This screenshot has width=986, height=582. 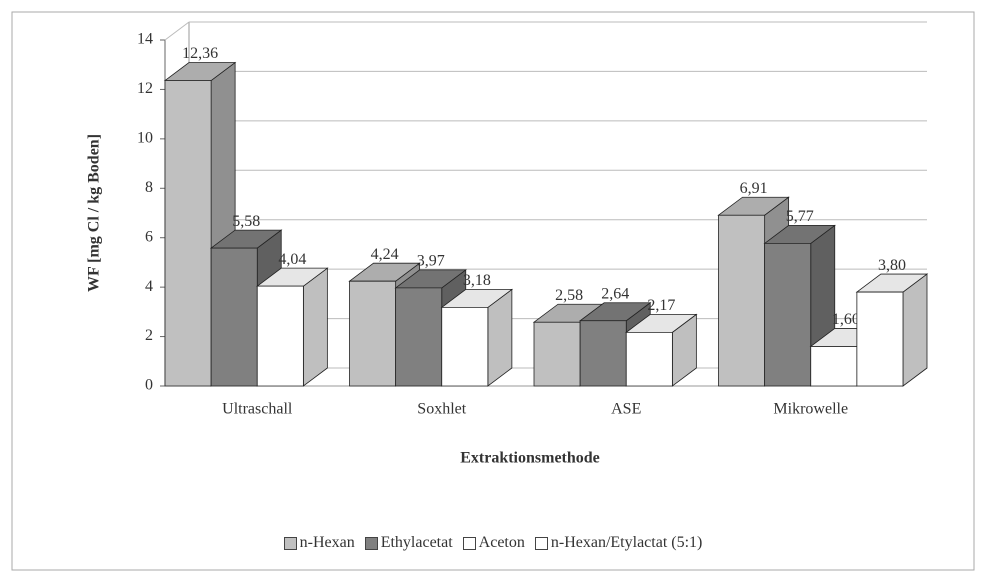 I want to click on value-label: 2,17, so click(x=661, y=305).